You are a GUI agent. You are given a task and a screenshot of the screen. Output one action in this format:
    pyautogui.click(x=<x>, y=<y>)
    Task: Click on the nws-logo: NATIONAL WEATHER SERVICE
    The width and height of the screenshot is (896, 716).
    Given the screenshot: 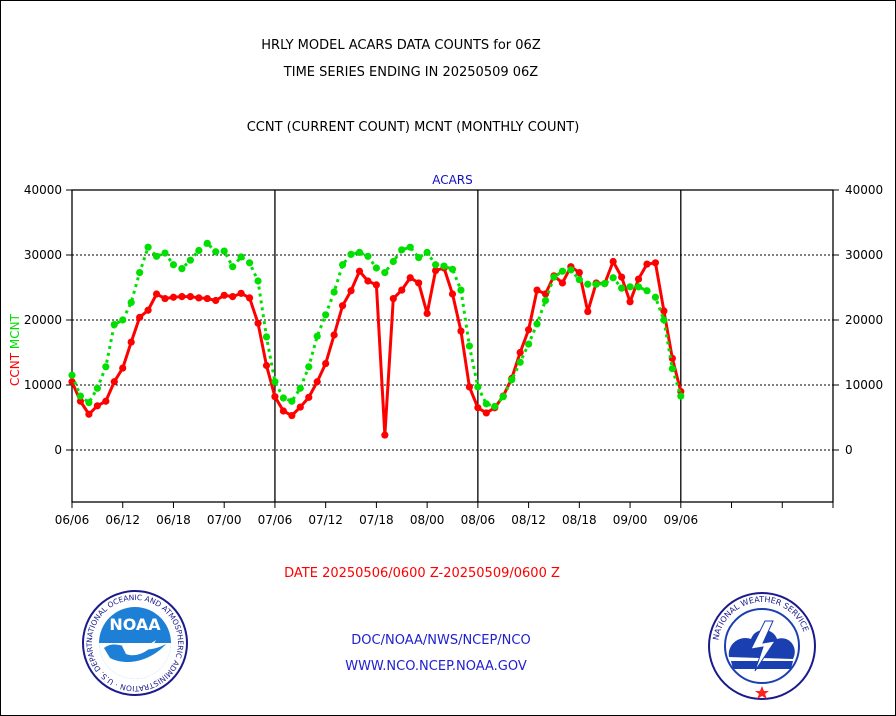 What is the action you would take?
    pyautogui.click(x=762, y=646)
    